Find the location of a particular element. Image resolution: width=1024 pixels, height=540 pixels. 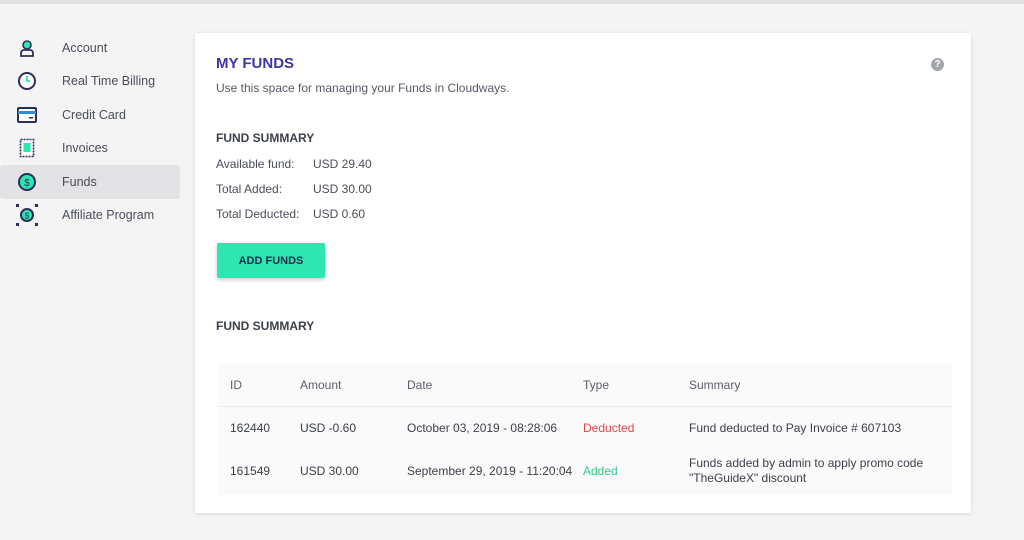

summary-row-available: Available fund: USD 29.40 is located at coordinates (294, 164).